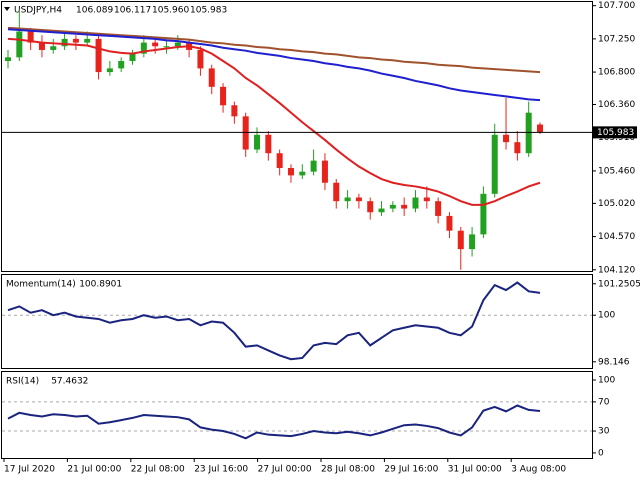  I want to click on x-tick-label: 22 Jul 08:00, so click(158, 470).